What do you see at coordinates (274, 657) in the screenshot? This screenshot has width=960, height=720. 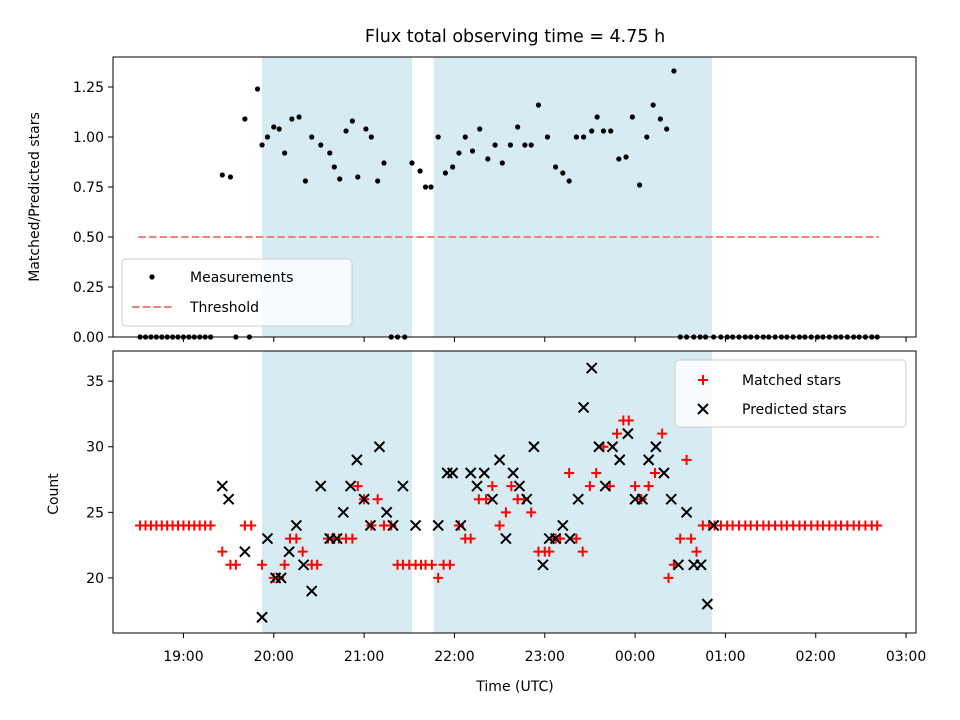 I see `x-tick-label: 20:00` at bounding box center [274, 657].